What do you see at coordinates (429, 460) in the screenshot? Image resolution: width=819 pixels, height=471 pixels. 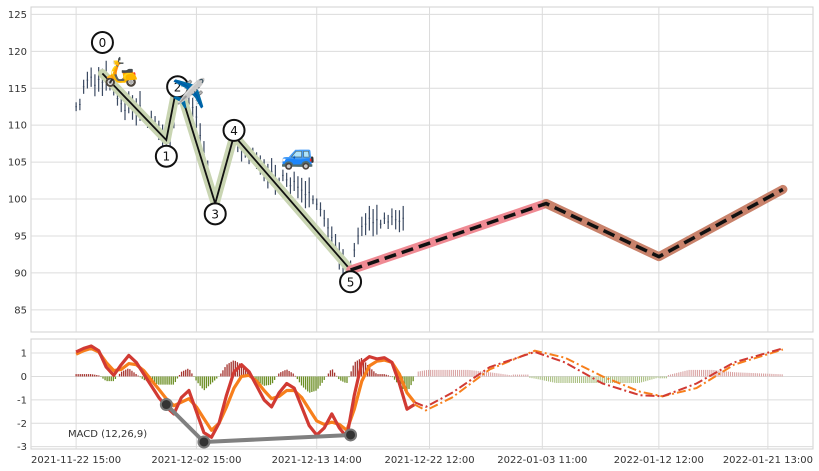 I see `x-tick-label: 2021-12-22 12:00` at bounding box center [429, 460].